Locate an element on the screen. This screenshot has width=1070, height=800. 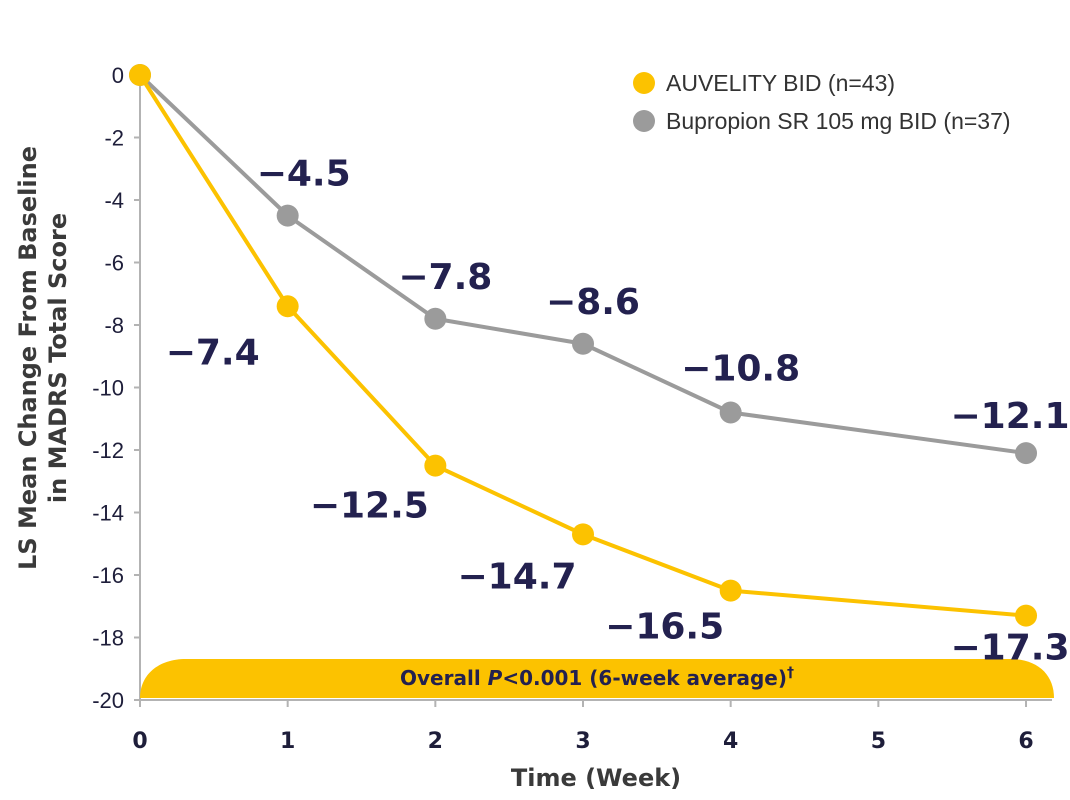
y-axis-title-line1: LS Mean Change From Baseline is located at coordinates (28, 358).